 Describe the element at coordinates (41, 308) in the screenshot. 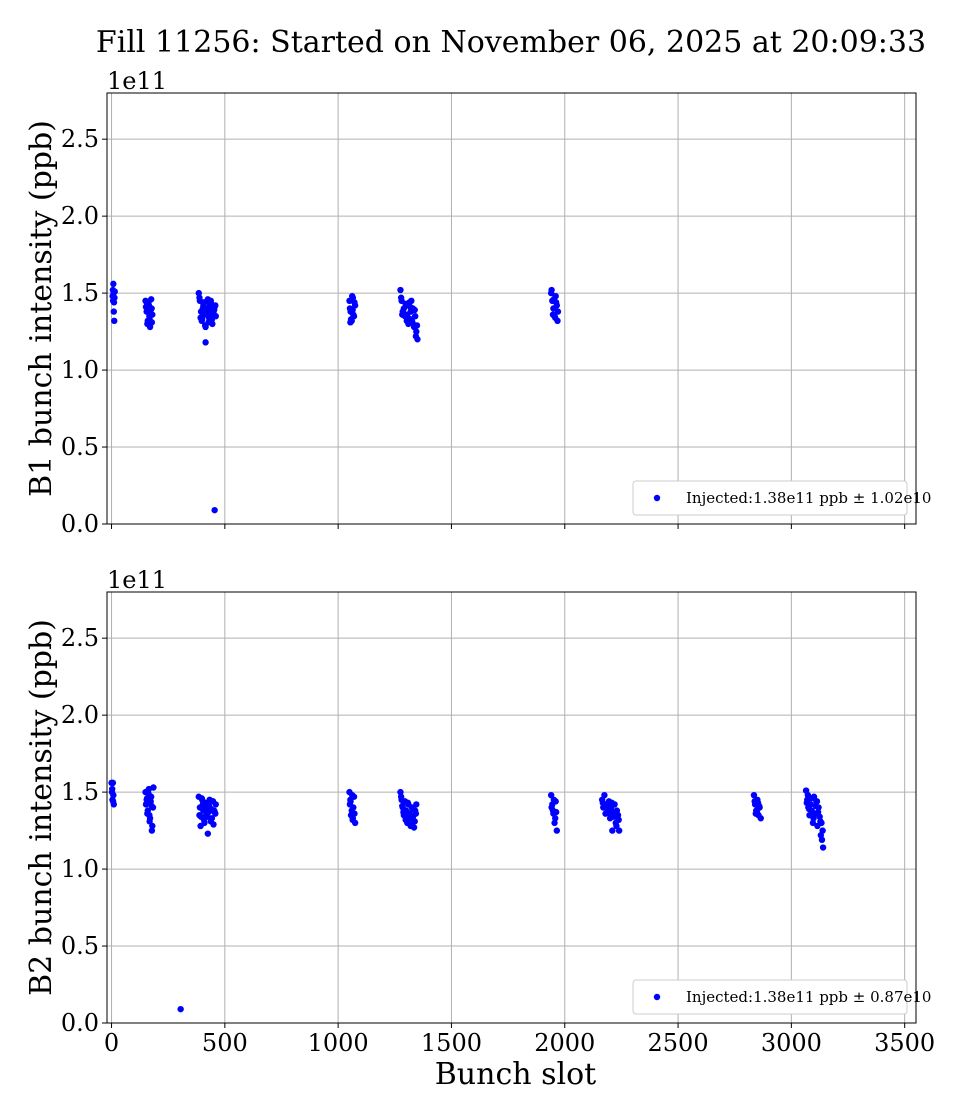

I see `y-axis-label: B1 bunch intensity (ppb)` at that location.